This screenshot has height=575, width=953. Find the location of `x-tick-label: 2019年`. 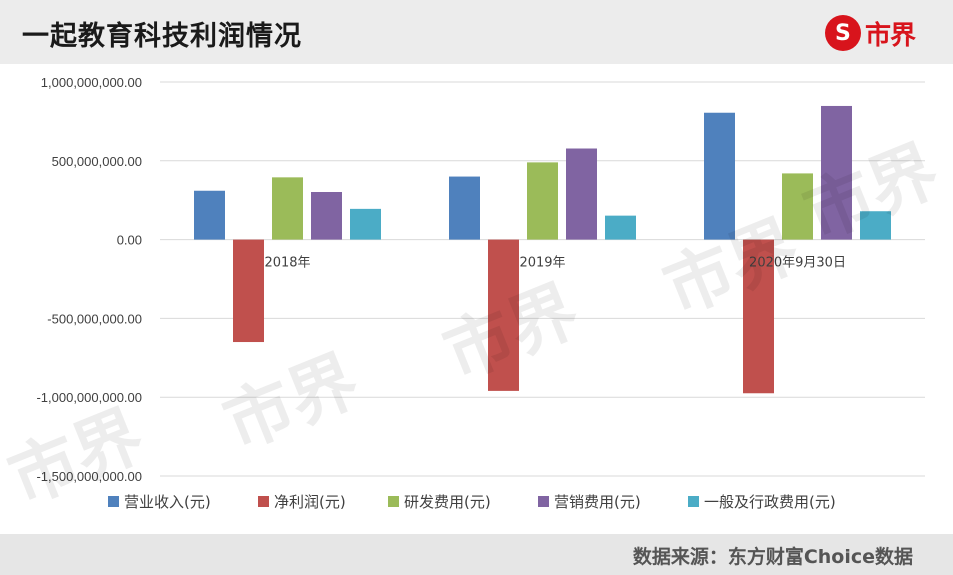

x-tick-label: 2019年 is located at coordinates (542, 263).